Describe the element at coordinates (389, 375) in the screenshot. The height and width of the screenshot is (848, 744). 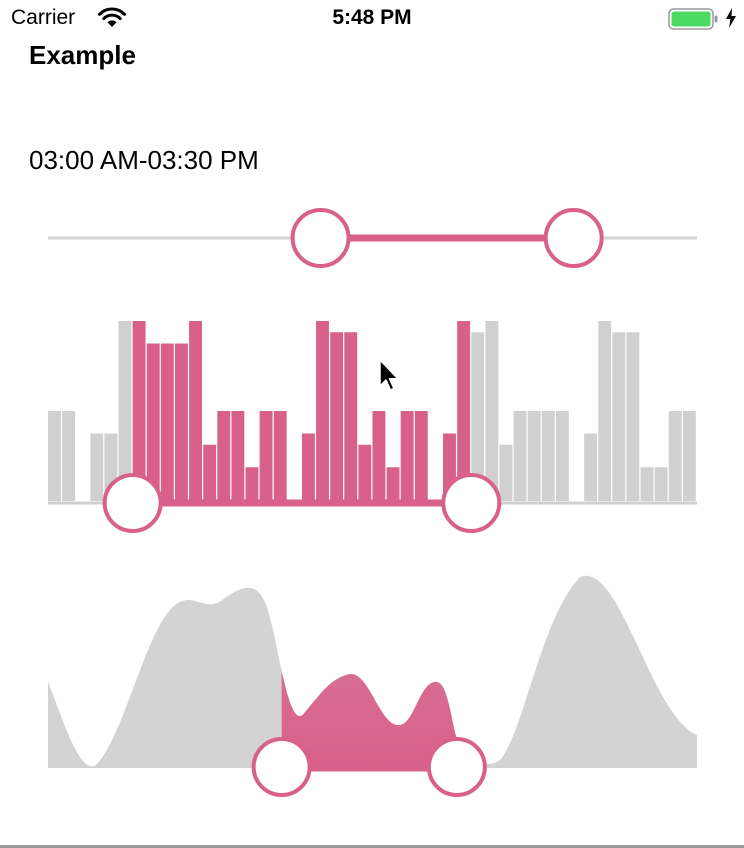
I see `cursor-icon` at that location.